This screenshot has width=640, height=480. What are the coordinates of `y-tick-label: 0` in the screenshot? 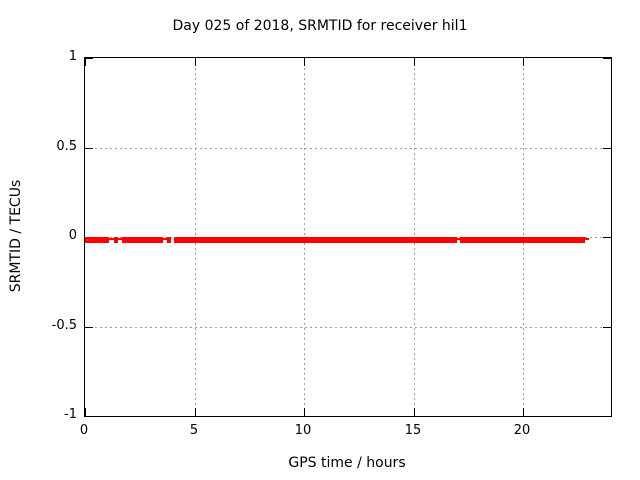 It's located at (72, 235).